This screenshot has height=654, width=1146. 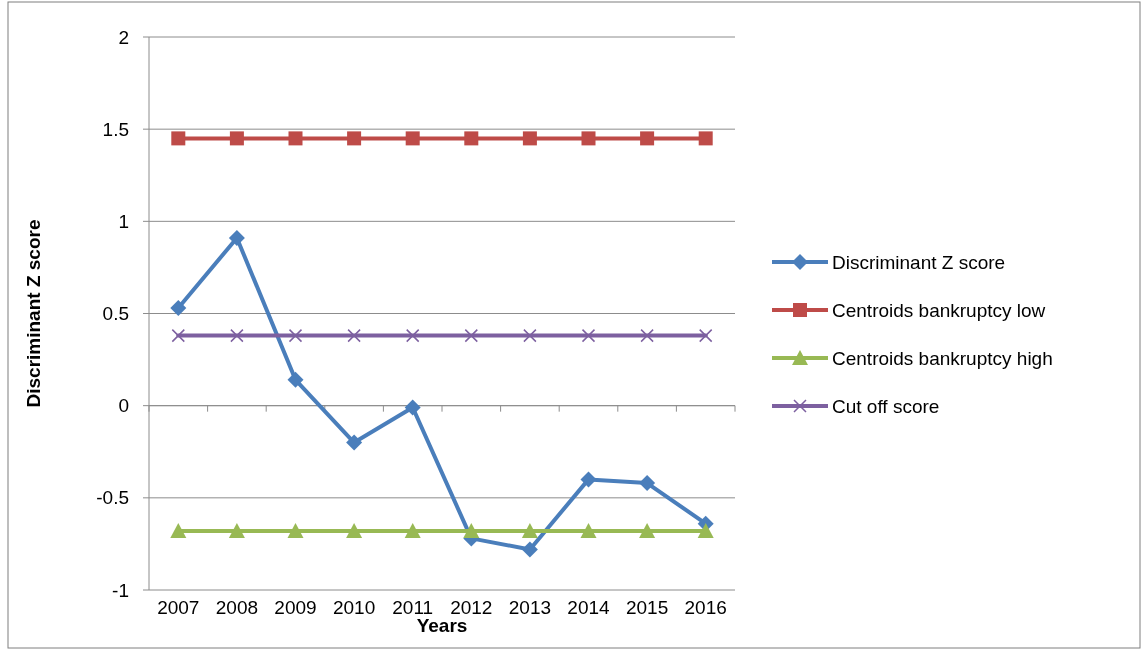 What do you see at coordinates (295, 607) in the screenshot?
I see `x-tick-label: 2009` at bounding box center [295, 607].